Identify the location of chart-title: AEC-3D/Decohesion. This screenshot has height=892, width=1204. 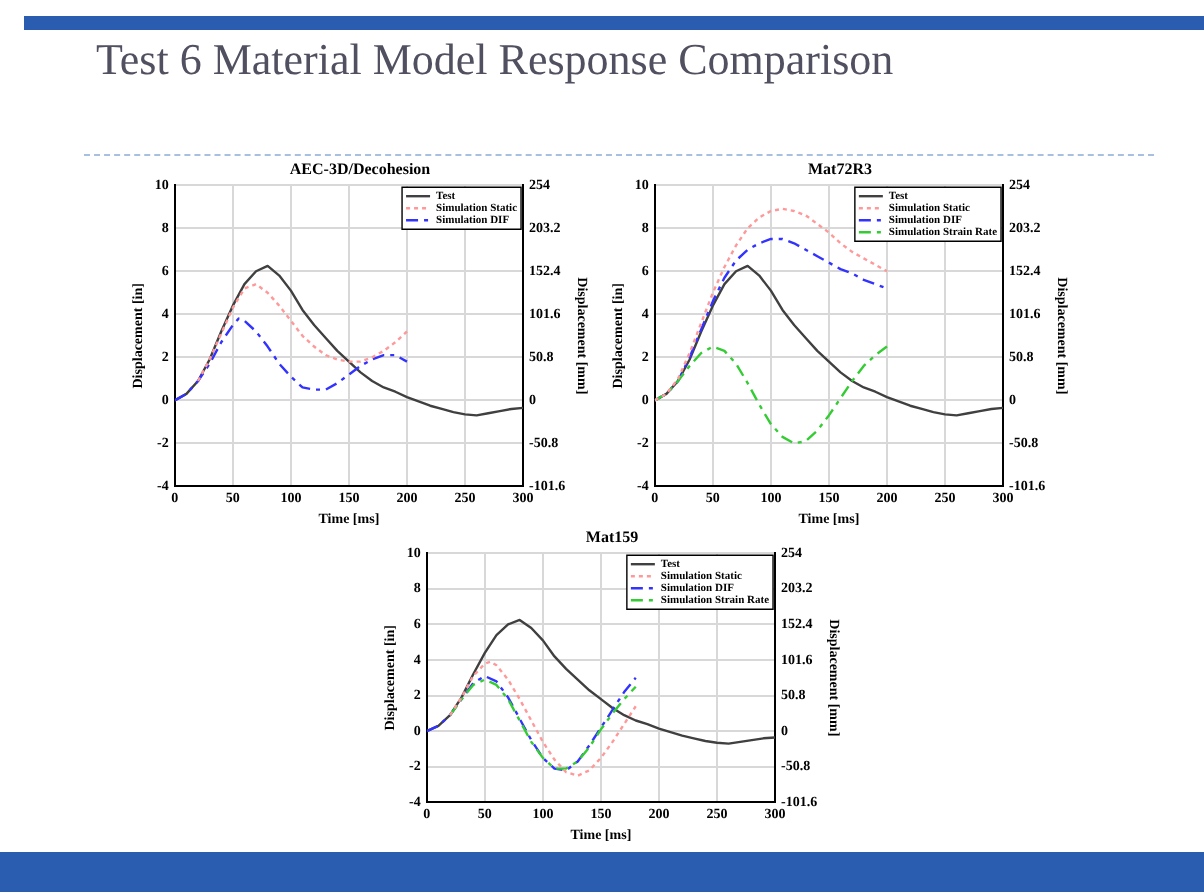
(360, 168).